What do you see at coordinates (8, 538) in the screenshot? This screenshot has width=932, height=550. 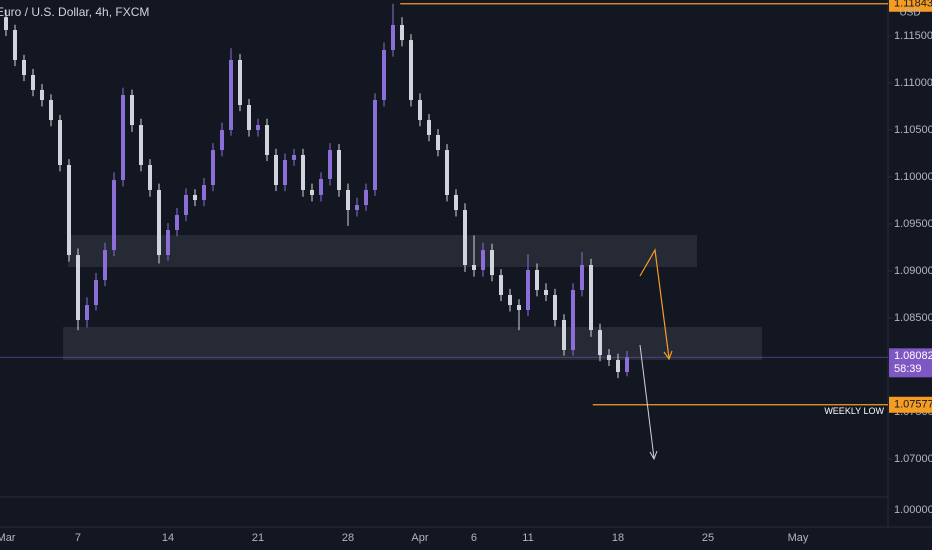 I see `x-tick-label: Mar` at bounding box center [8, 538].